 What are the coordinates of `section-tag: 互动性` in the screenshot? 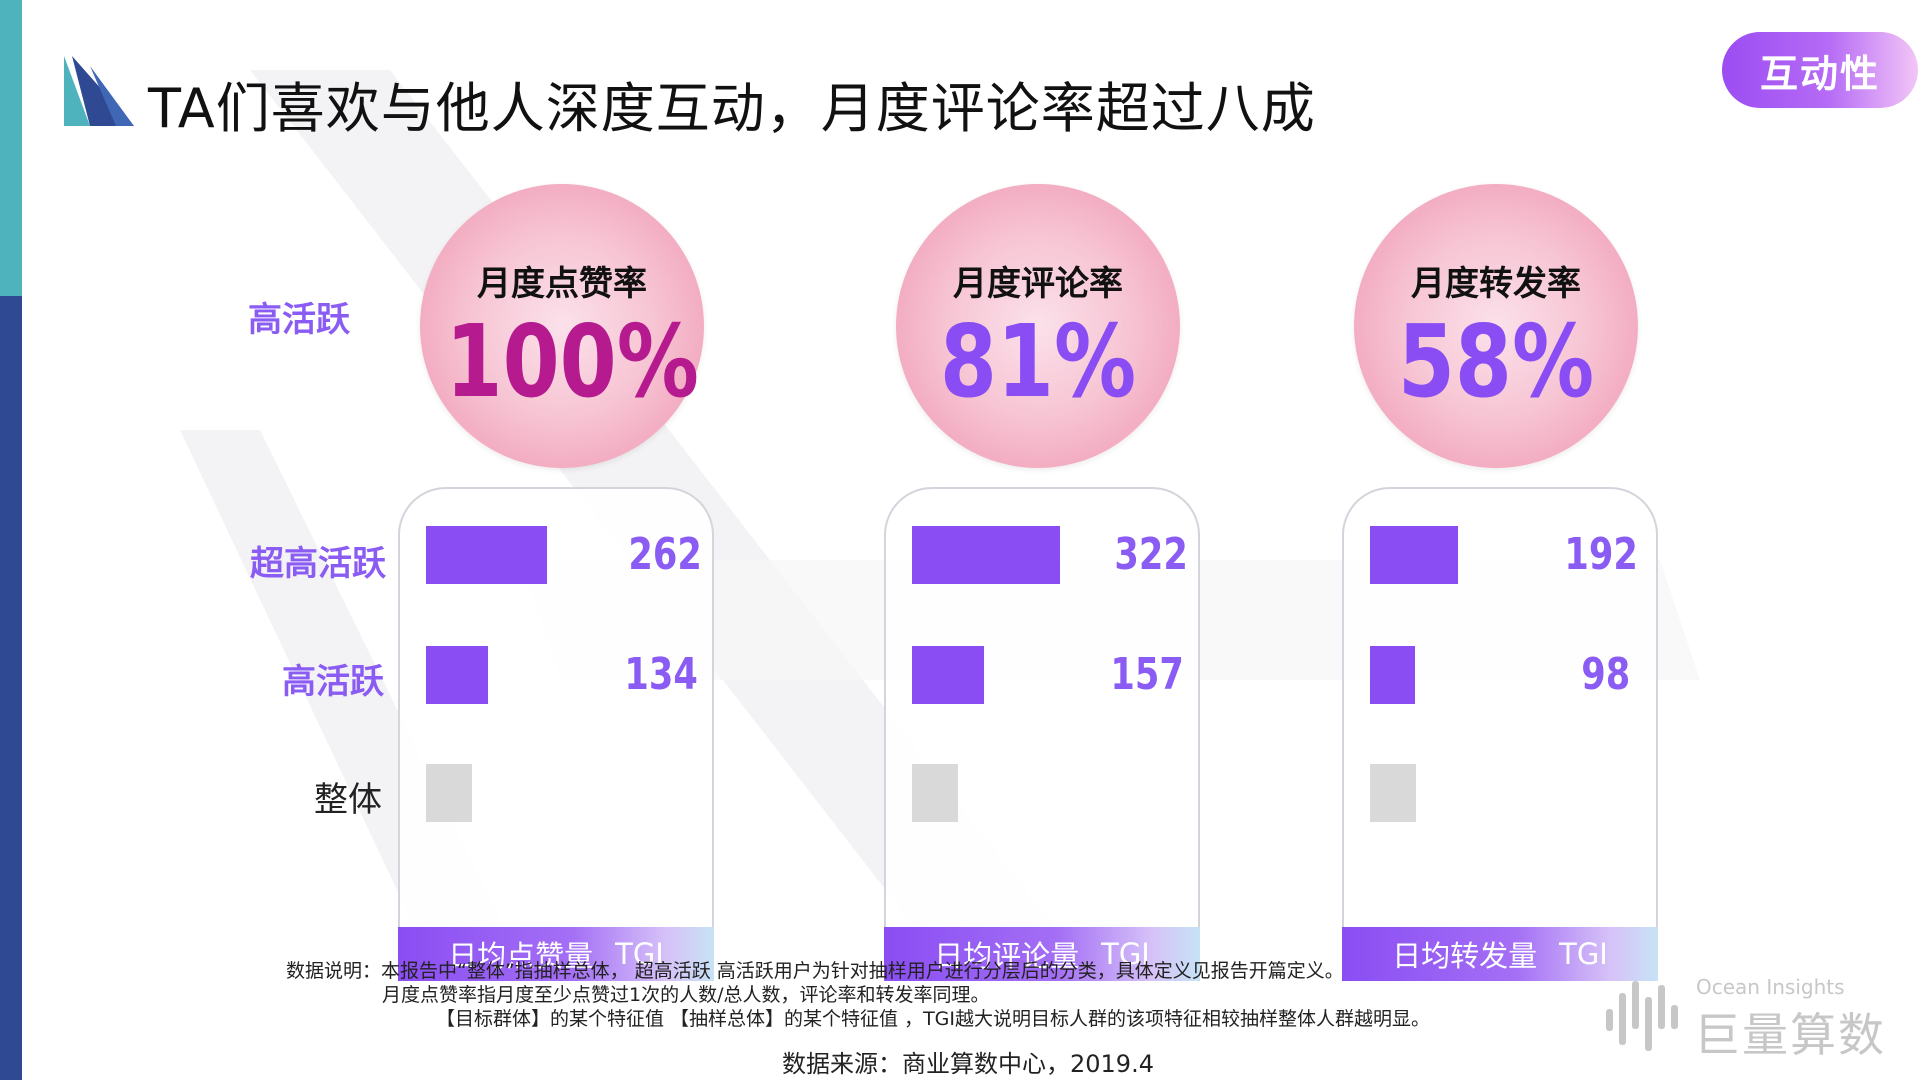 It's located at (1820, 70).